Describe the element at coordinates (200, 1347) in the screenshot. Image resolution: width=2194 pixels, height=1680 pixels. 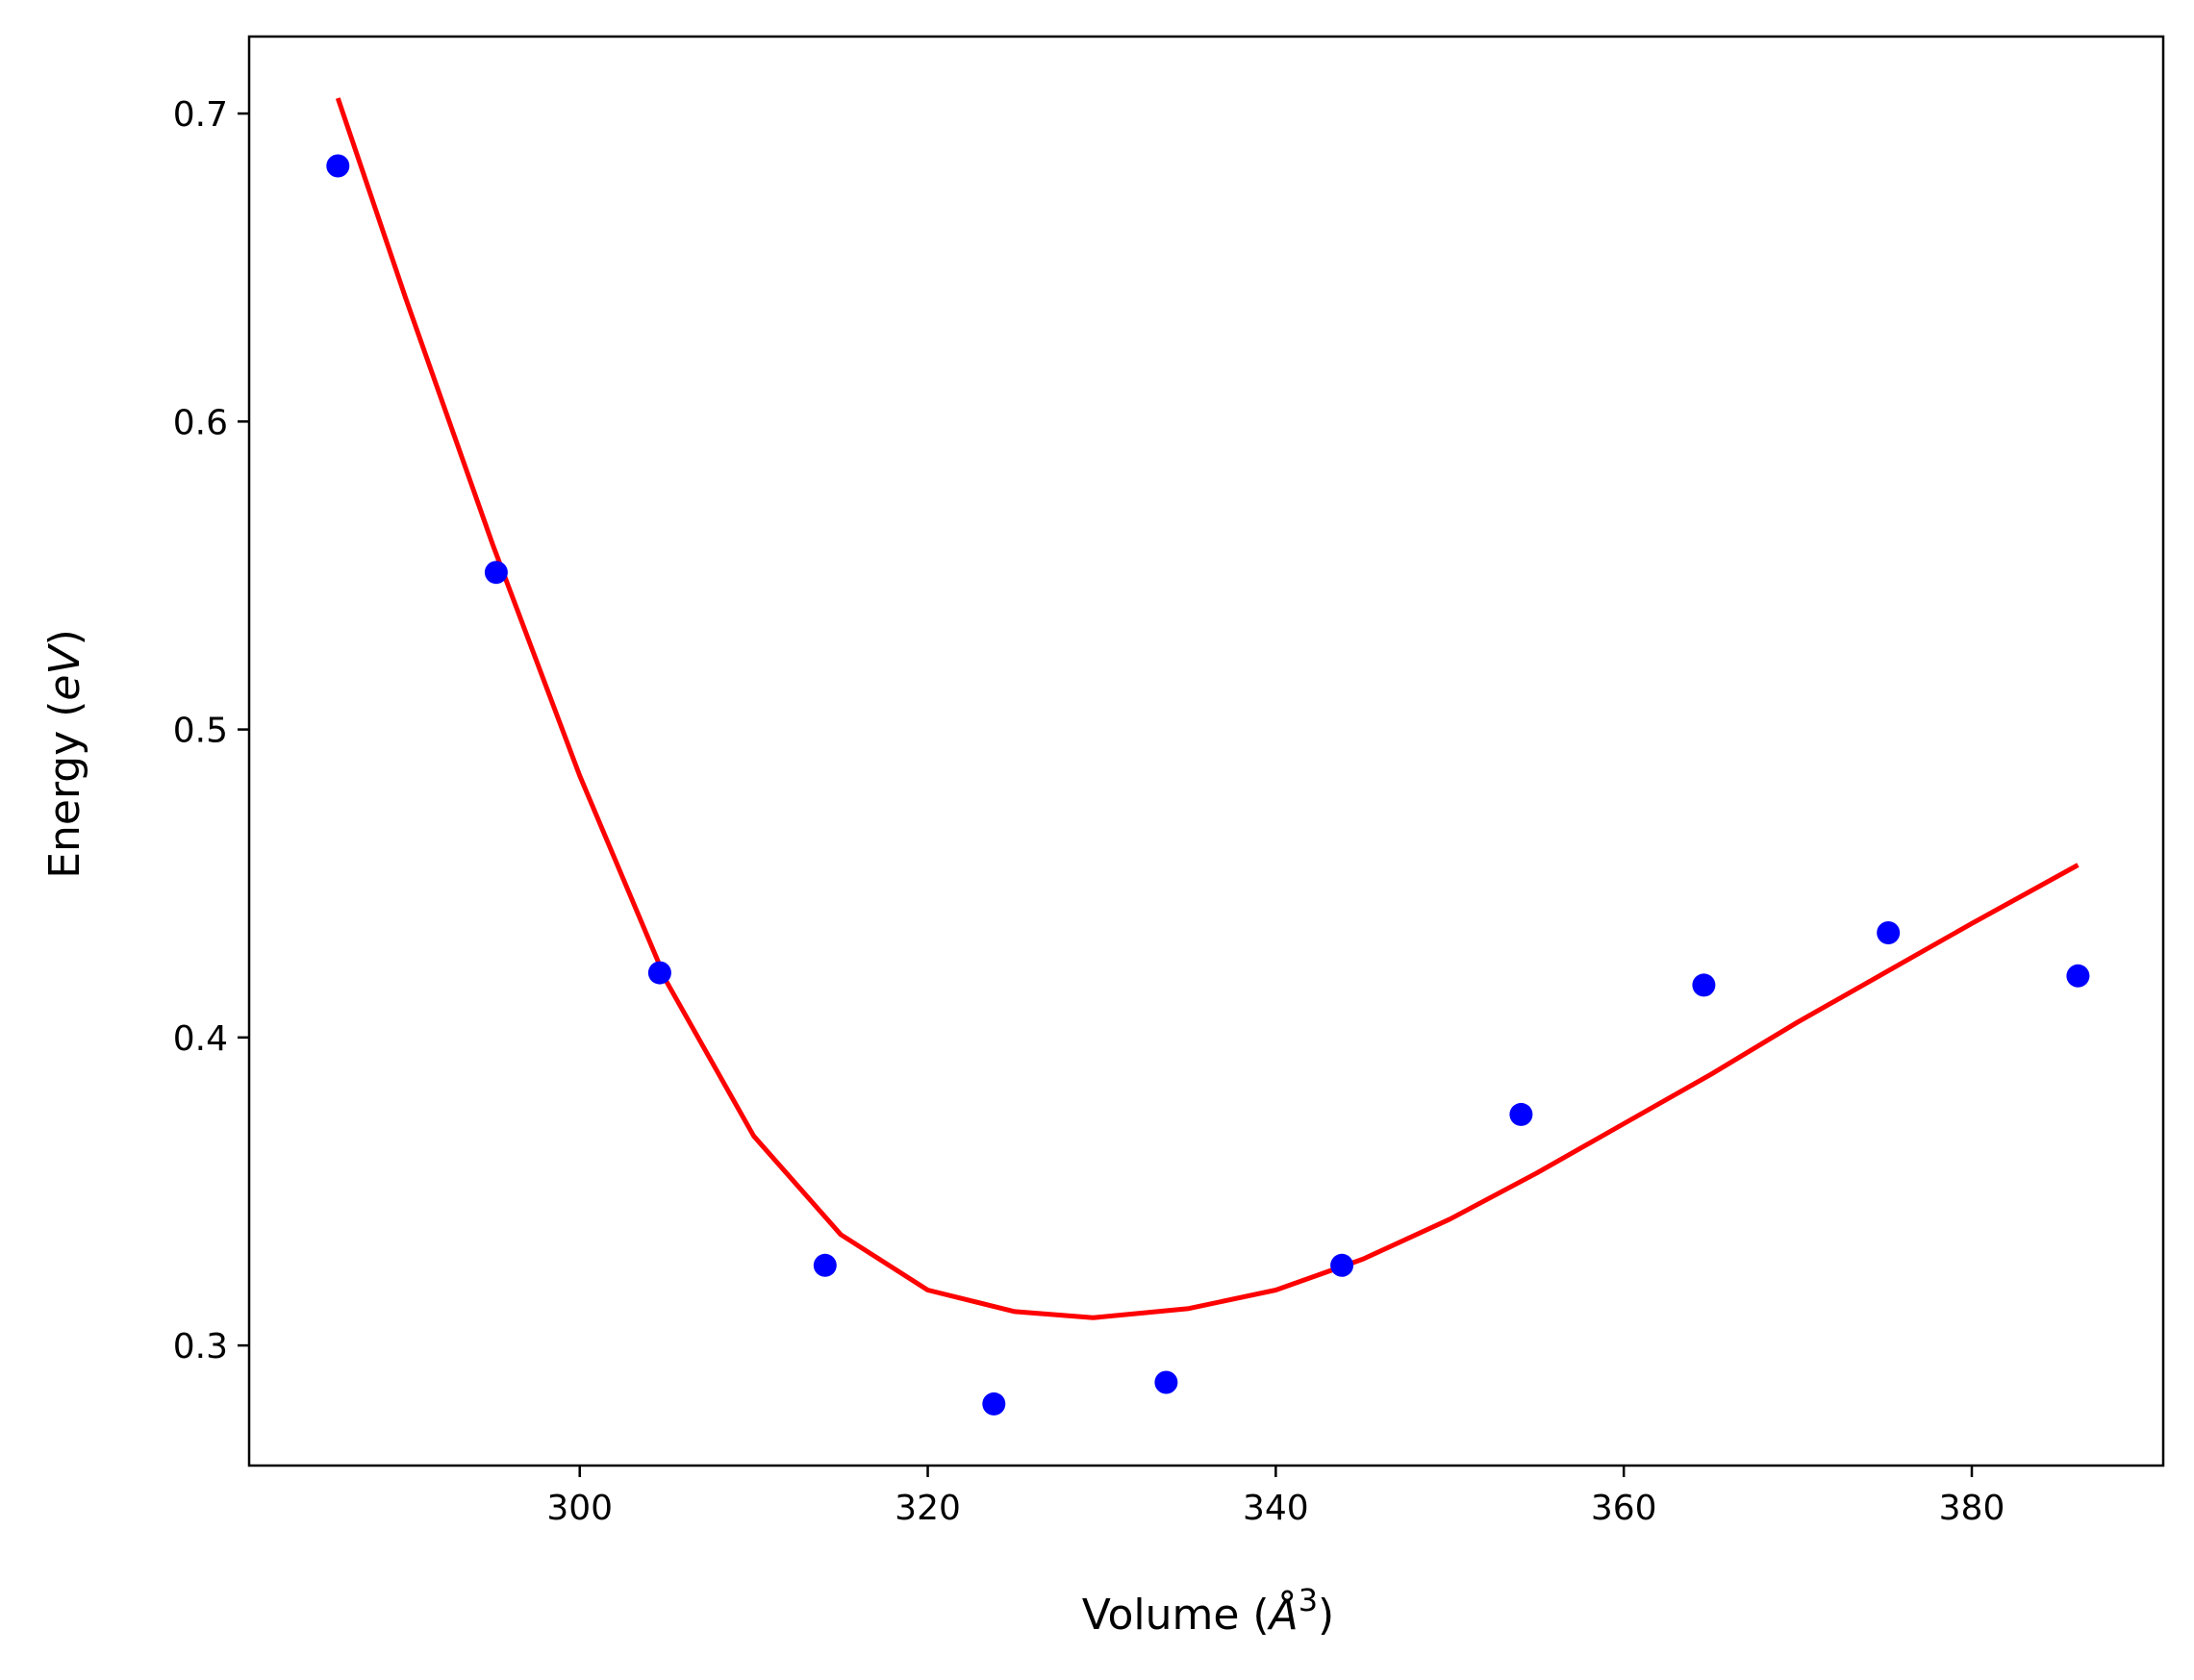
I see `y-tick-label: 0.3` at that location.